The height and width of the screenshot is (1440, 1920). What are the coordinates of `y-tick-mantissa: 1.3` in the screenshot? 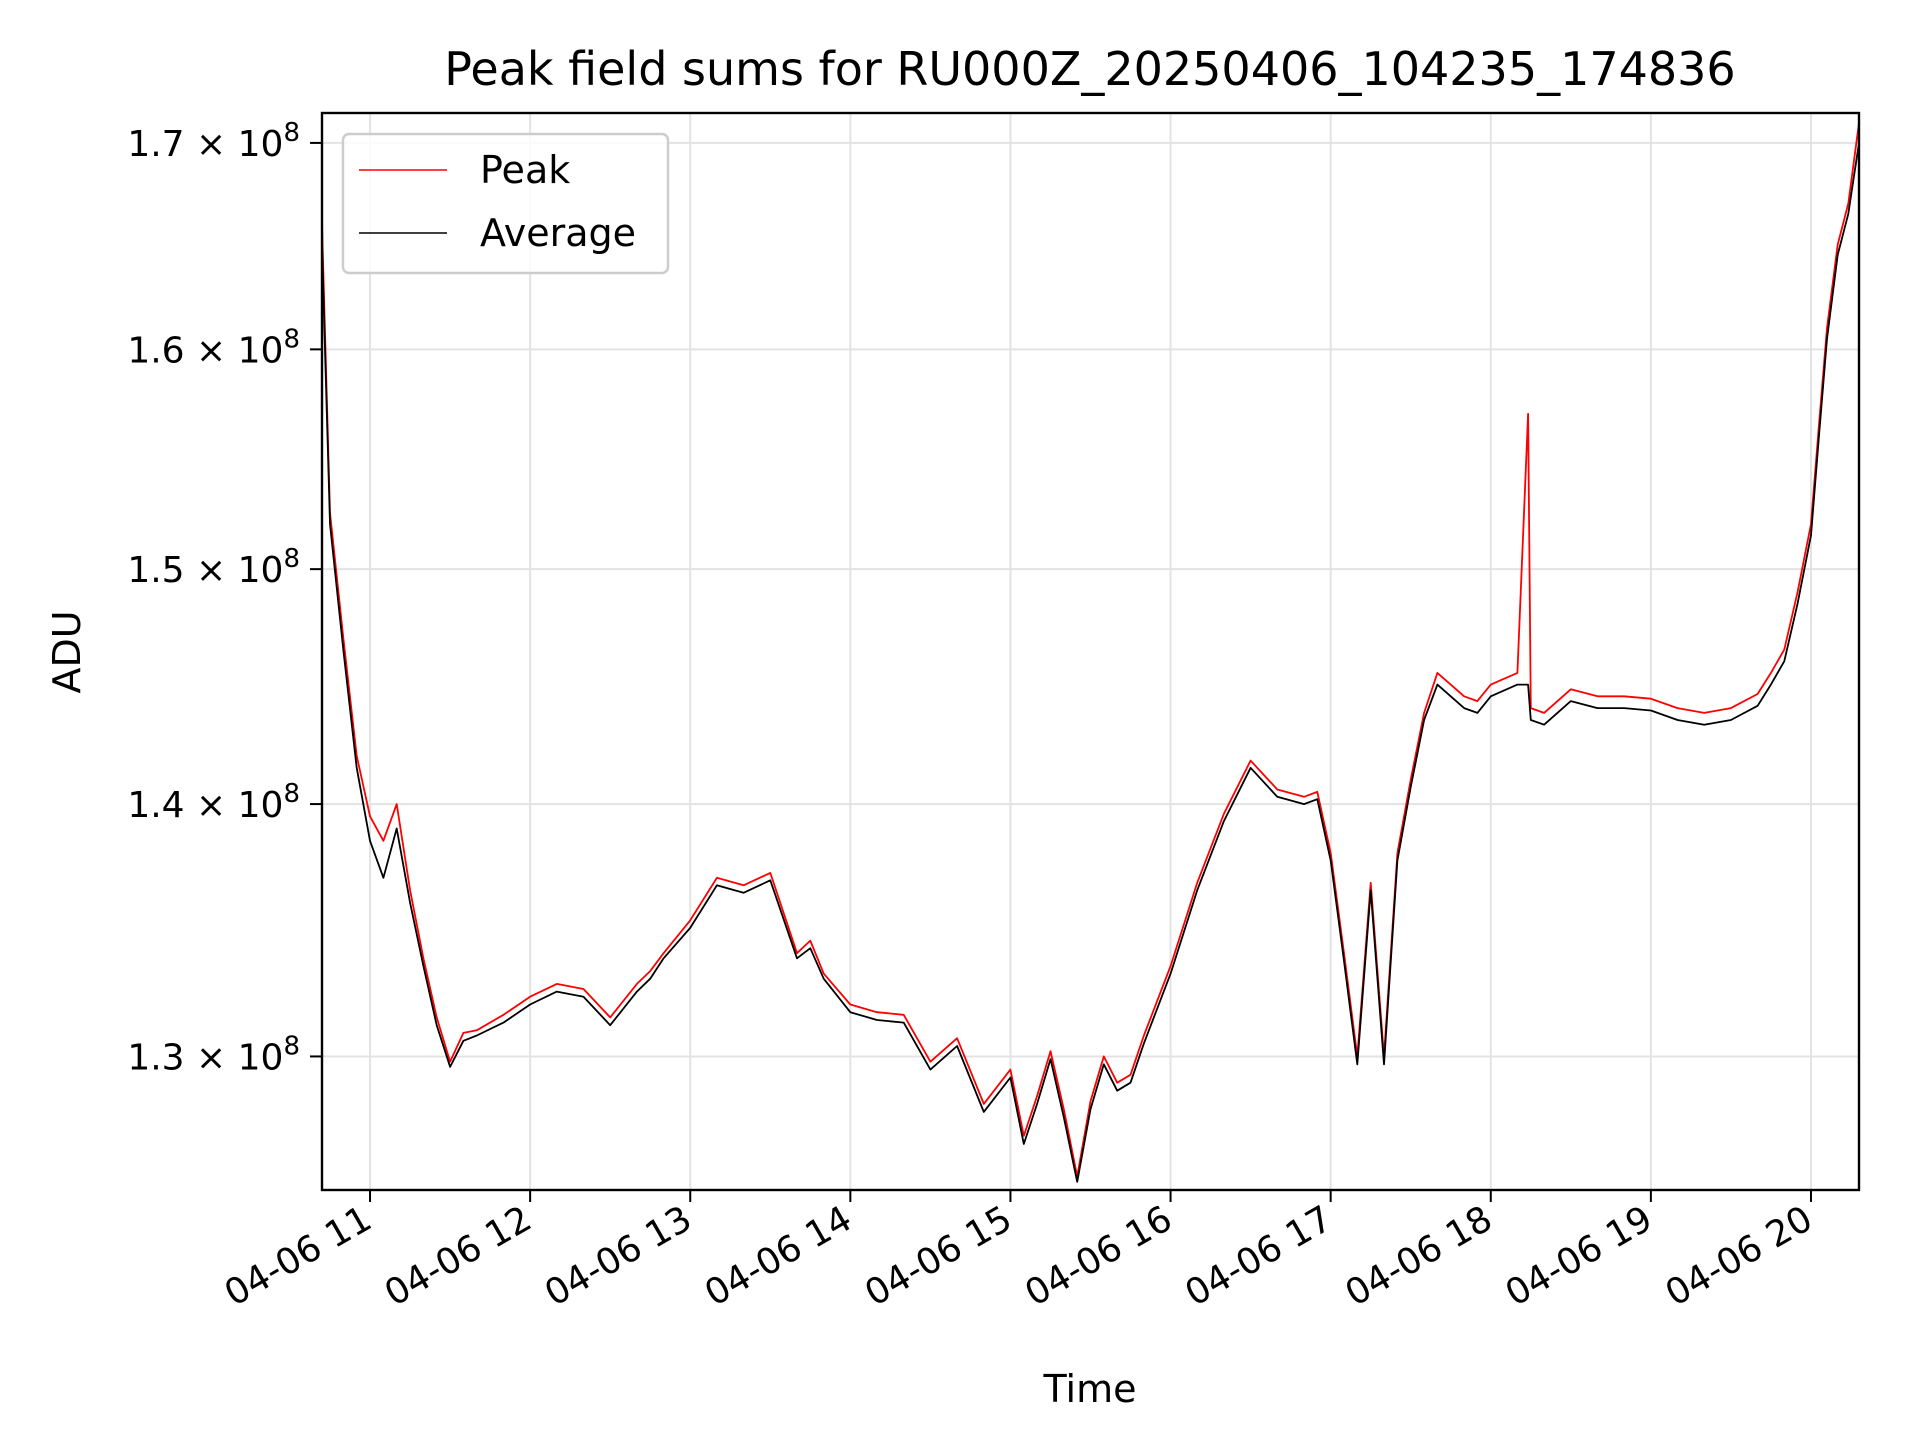 It's located at (155, 1057).